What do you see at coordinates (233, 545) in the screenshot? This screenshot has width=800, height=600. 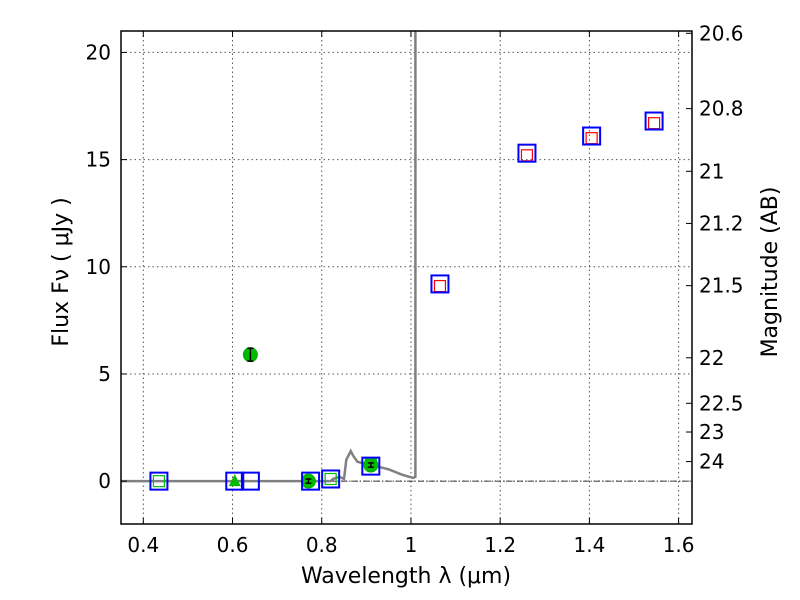 I see `x-tick-label: 0.6` at bounding box center [233, 545].